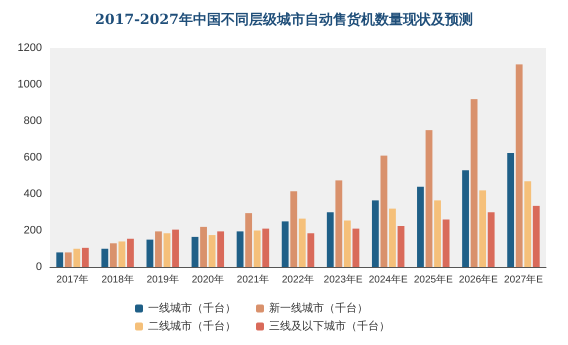  I want to click on chart-title: 2017-2027年中国不同层级城市自动售货机数量现状及预测, so click(284, 19).